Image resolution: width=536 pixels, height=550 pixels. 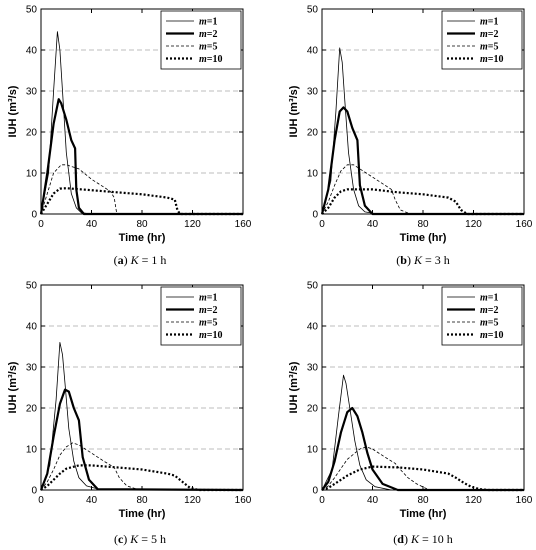 What do you see at coordinates (153, 260) in the screenshot?
I see `caption-value: = 1 h` at bounding box center [153, 260].